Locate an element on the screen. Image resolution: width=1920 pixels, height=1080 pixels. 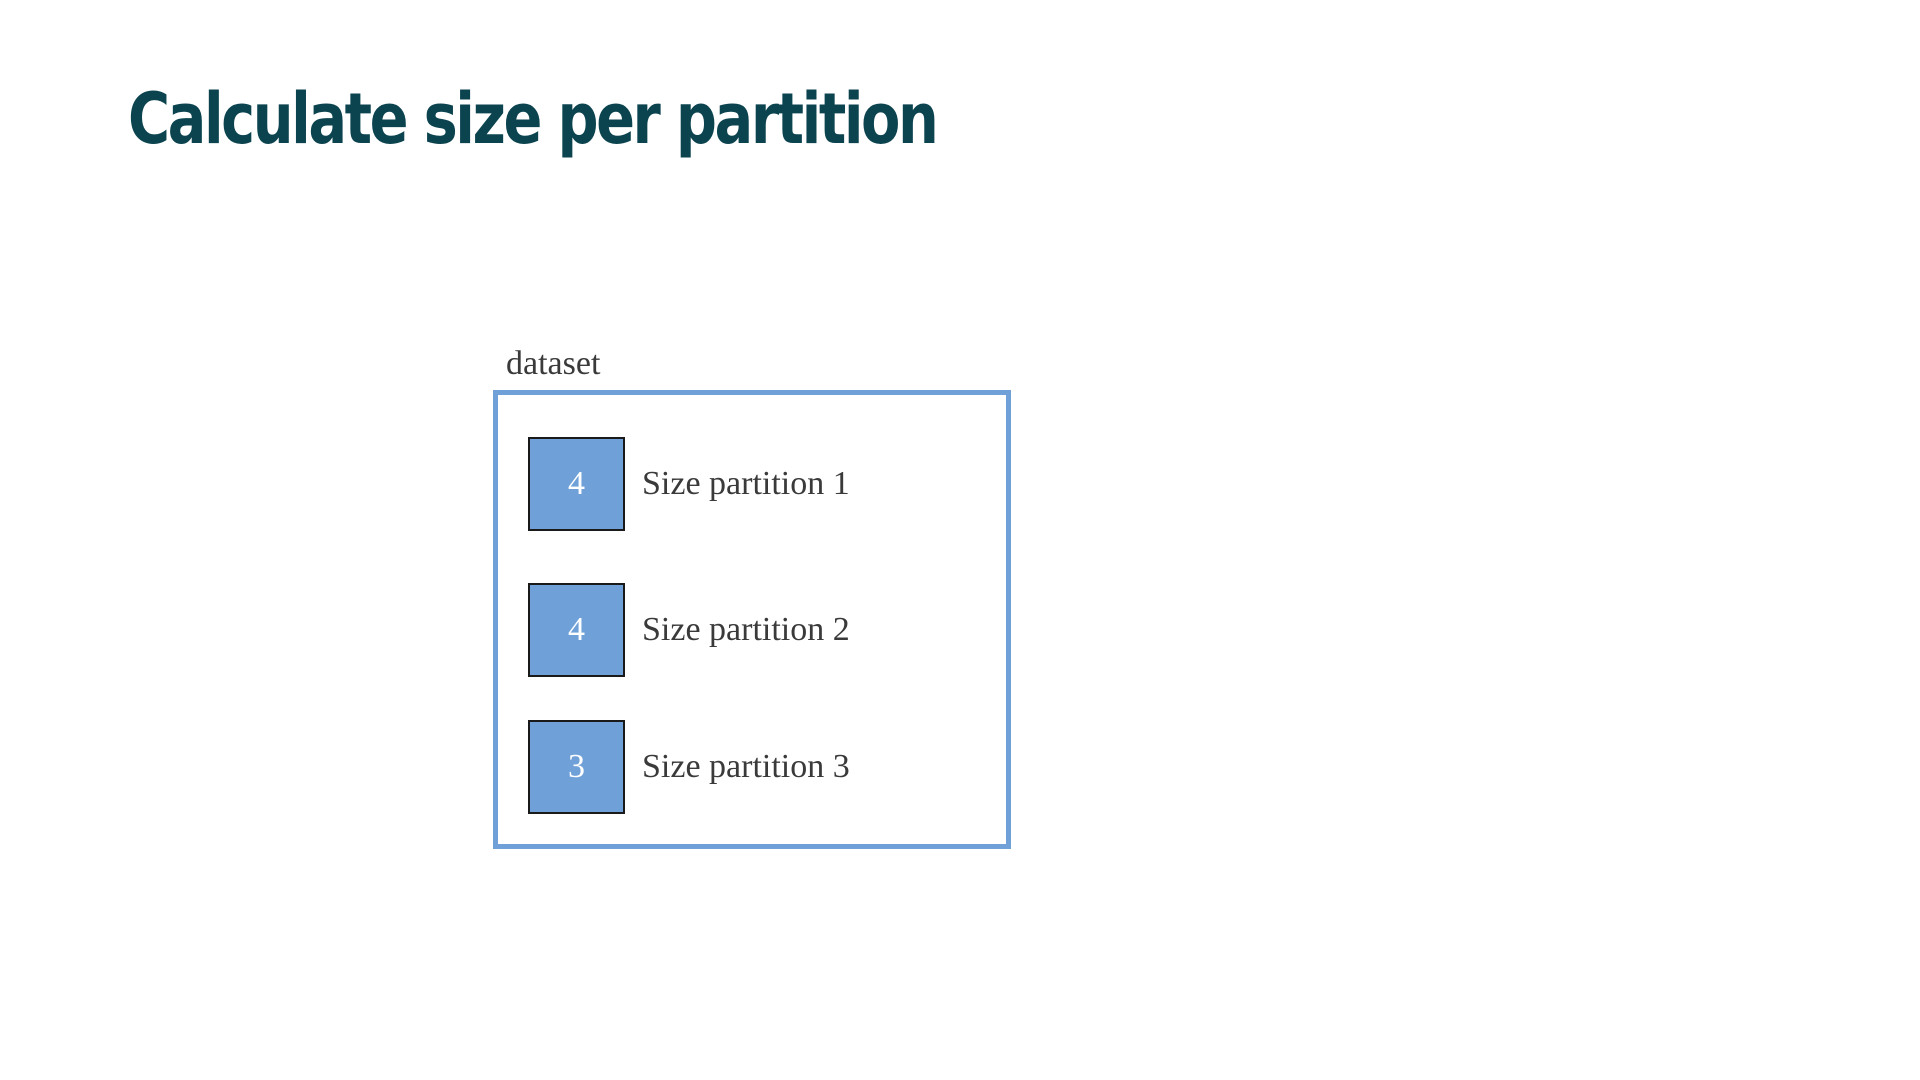
partition-label: Size partition 3 is located at coordinates (746, 766).